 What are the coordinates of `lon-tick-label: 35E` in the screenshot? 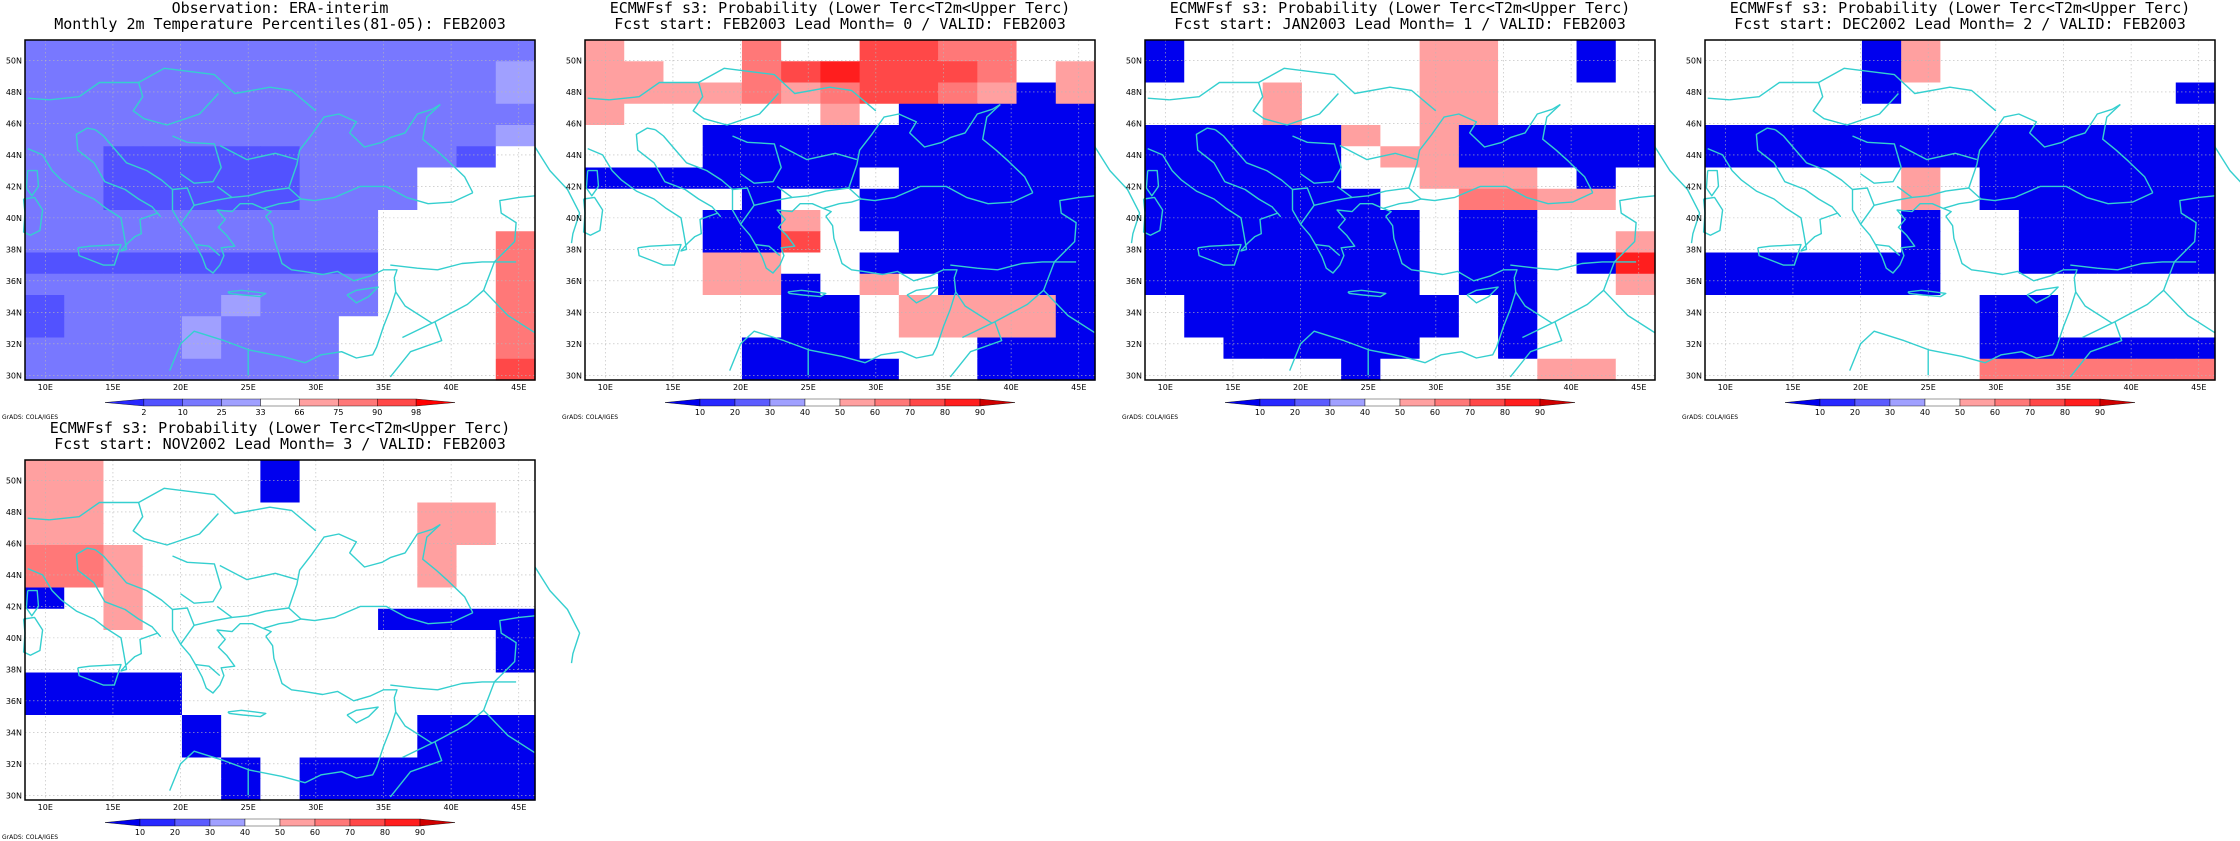 It's located at (2063, 387).